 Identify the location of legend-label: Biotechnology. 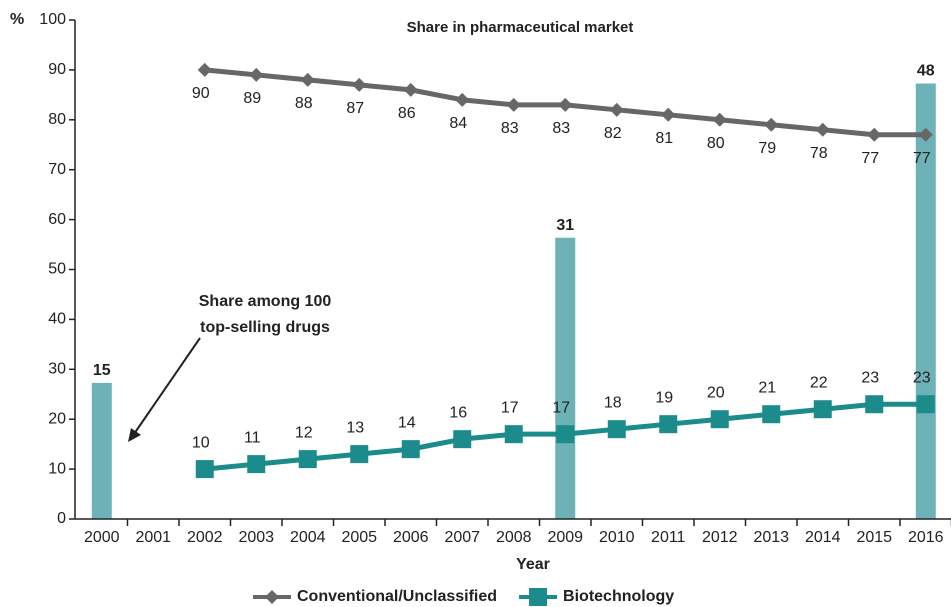
(618, 596).